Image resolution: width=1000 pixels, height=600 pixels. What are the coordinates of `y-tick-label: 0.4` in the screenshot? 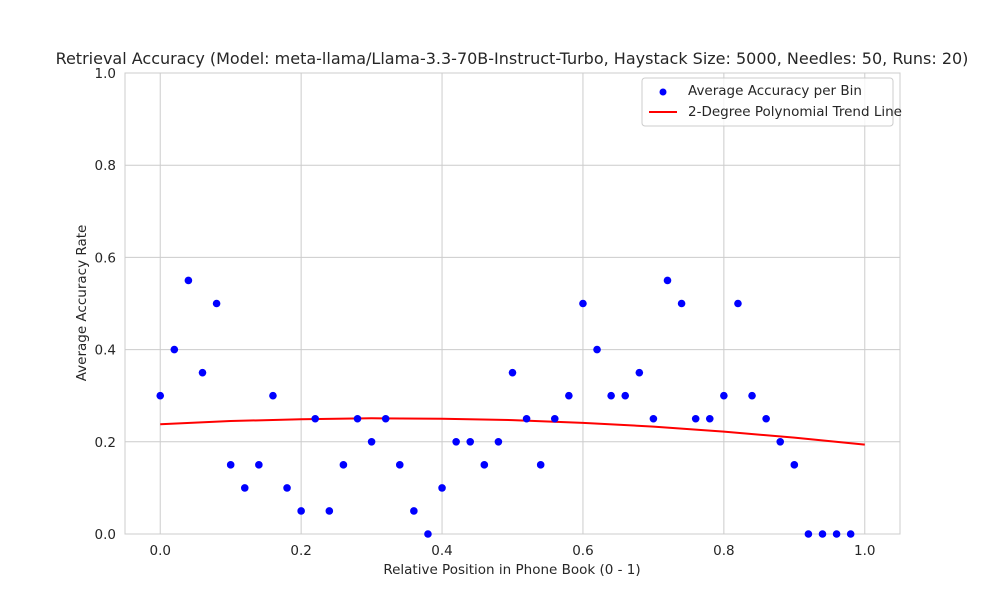 It's located at (105, 351).